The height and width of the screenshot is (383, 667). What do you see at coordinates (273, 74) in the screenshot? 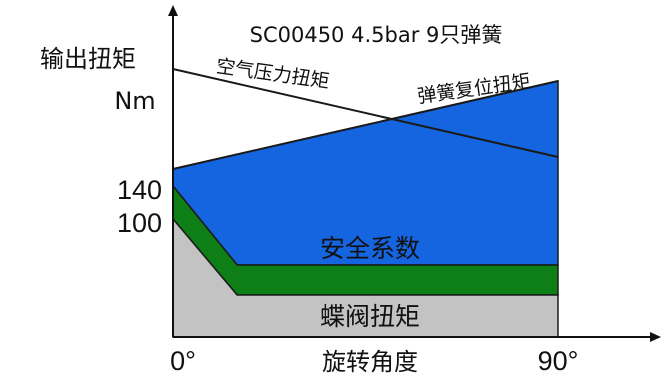
I see `air-pressure-torque-label: 空气压力扭矩` at bounding box center [273, 74].